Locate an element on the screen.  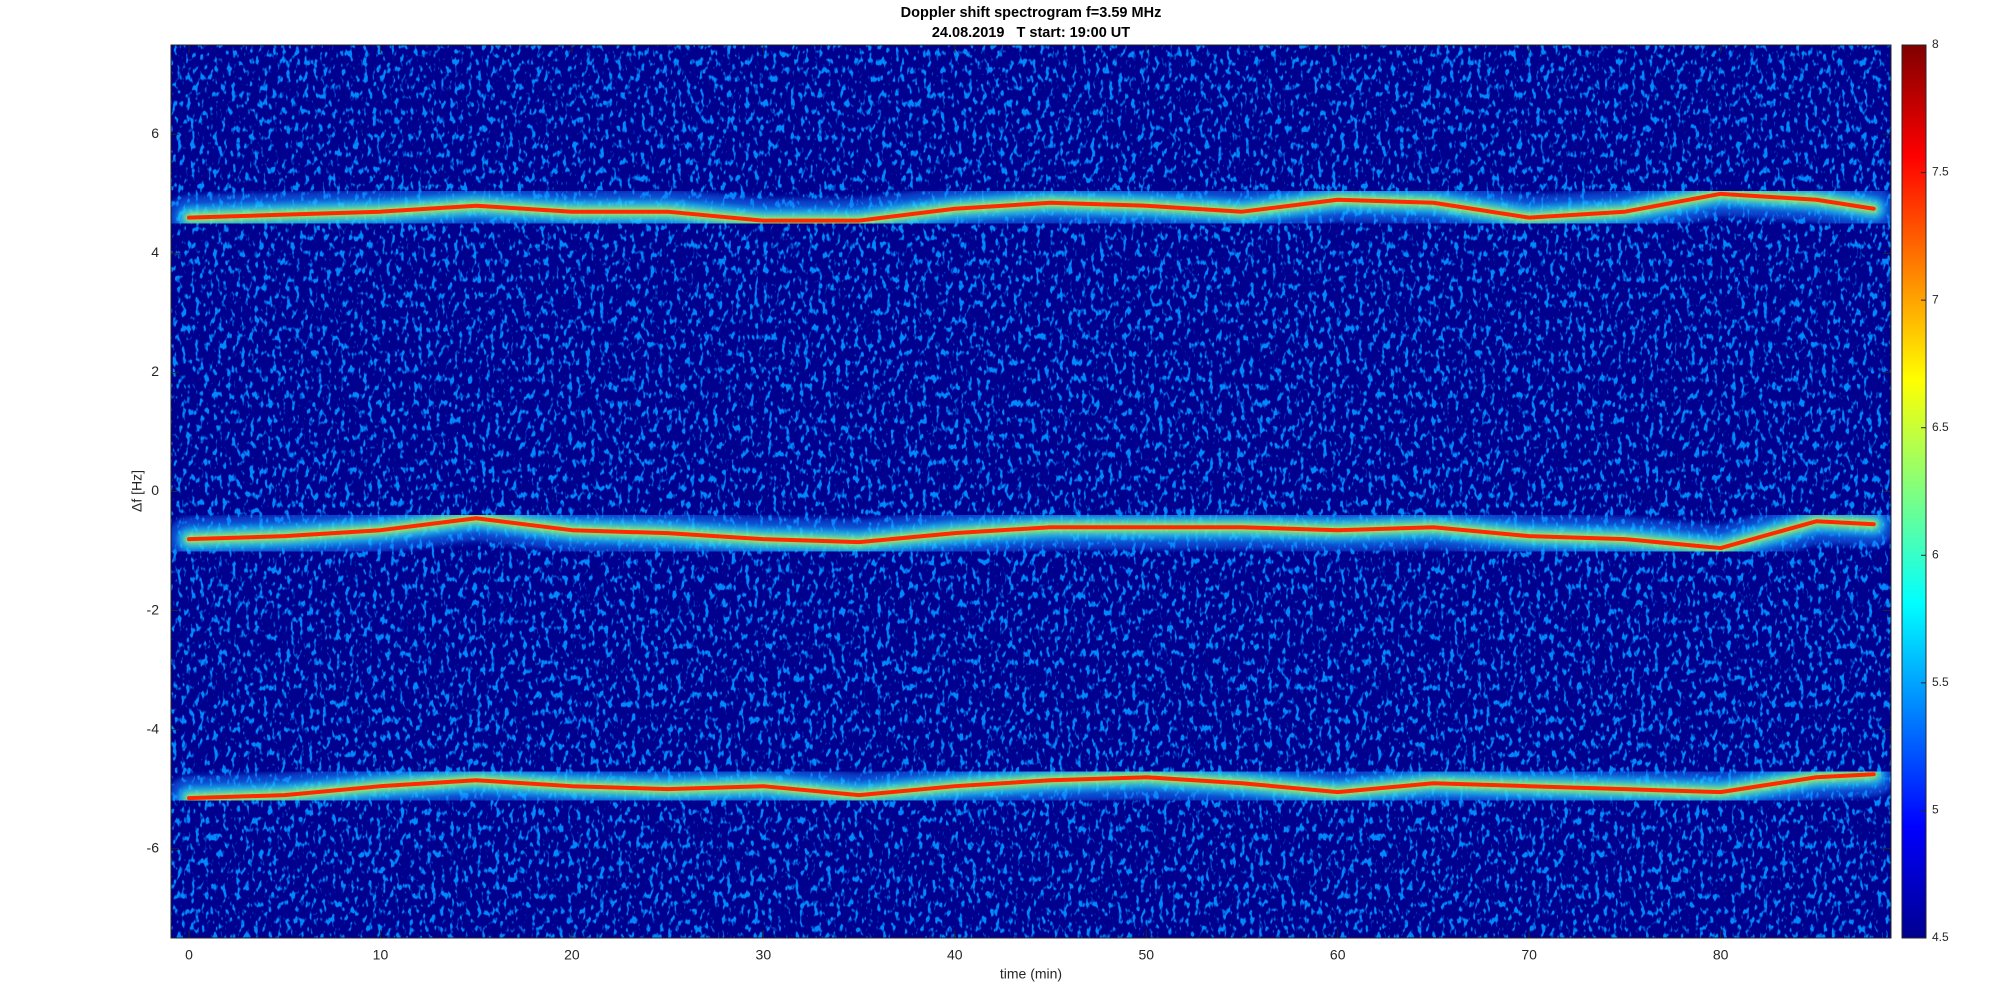
x-tick-label: 30 is located at coordinates (764, 955).